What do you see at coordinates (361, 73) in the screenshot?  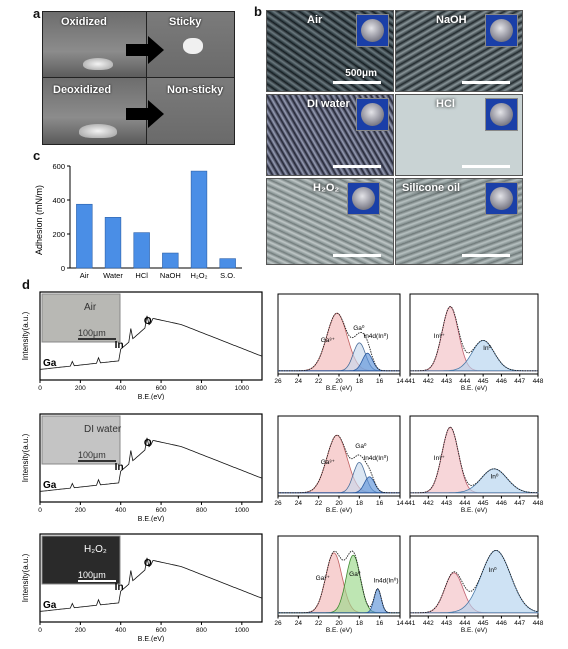 I see `scale-bar-label: 500μm` at bounding box center [361, 73].